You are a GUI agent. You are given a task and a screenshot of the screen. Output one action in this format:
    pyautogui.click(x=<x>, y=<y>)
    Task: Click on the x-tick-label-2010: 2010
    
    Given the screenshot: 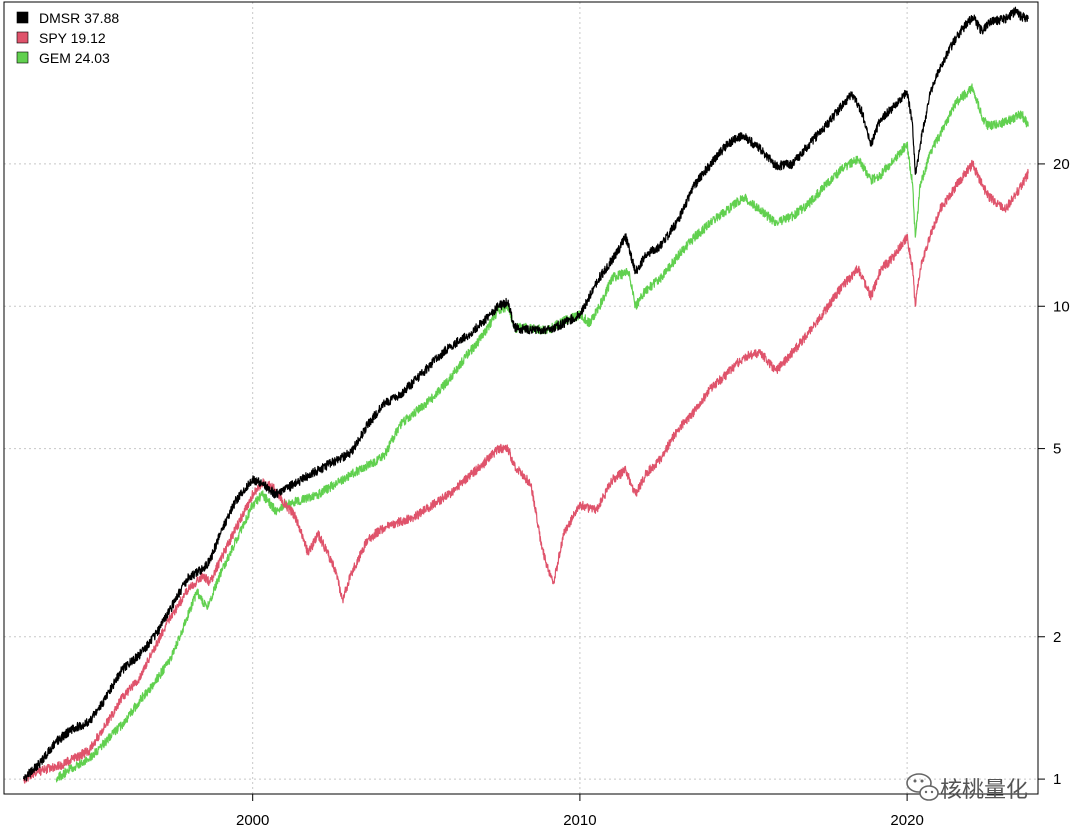 What is the action you would take?
    pyautogui.click(x=579, y=820)
    